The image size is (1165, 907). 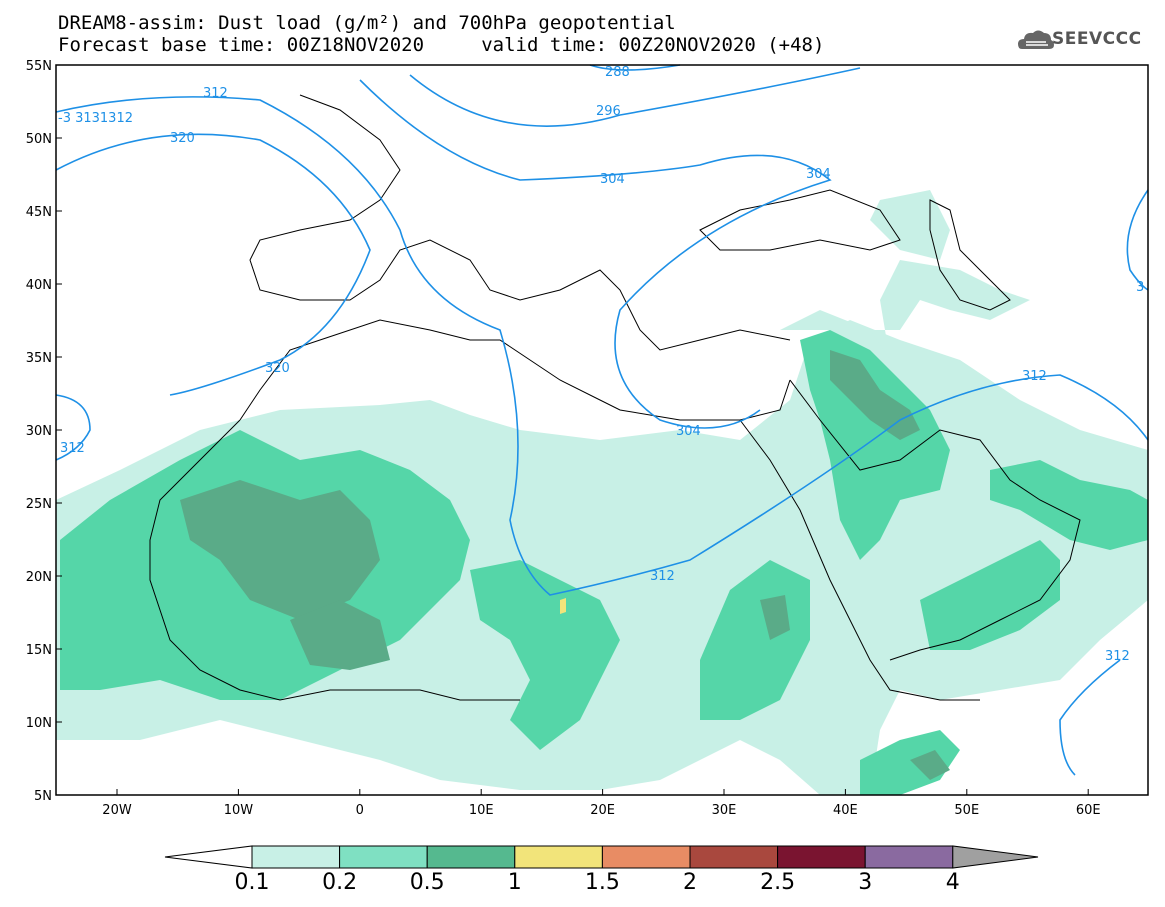 What do you see at coordinates (39, 650) in the screenshot?
I see `lat-tick-label: 15N` at bounding box center [39, 650].